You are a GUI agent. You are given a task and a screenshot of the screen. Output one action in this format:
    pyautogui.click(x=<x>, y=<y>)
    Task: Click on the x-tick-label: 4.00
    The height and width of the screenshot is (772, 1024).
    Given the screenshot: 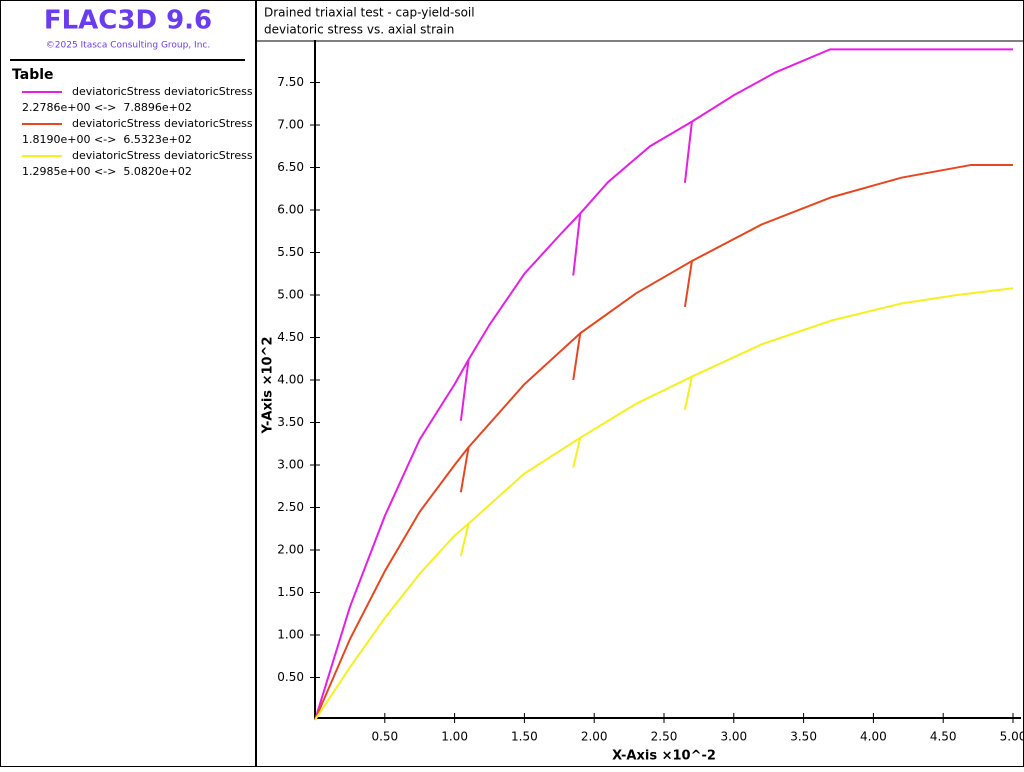 What is the action you would take?
    pyautogui.click(x=873, y=737)
    